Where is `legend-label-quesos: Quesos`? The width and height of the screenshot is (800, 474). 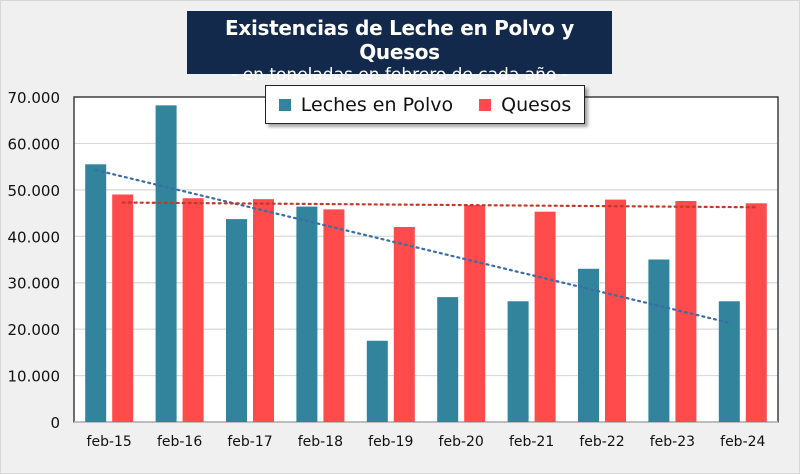 legend-label-quesos: Quesos is located at coordinates (536, 104).